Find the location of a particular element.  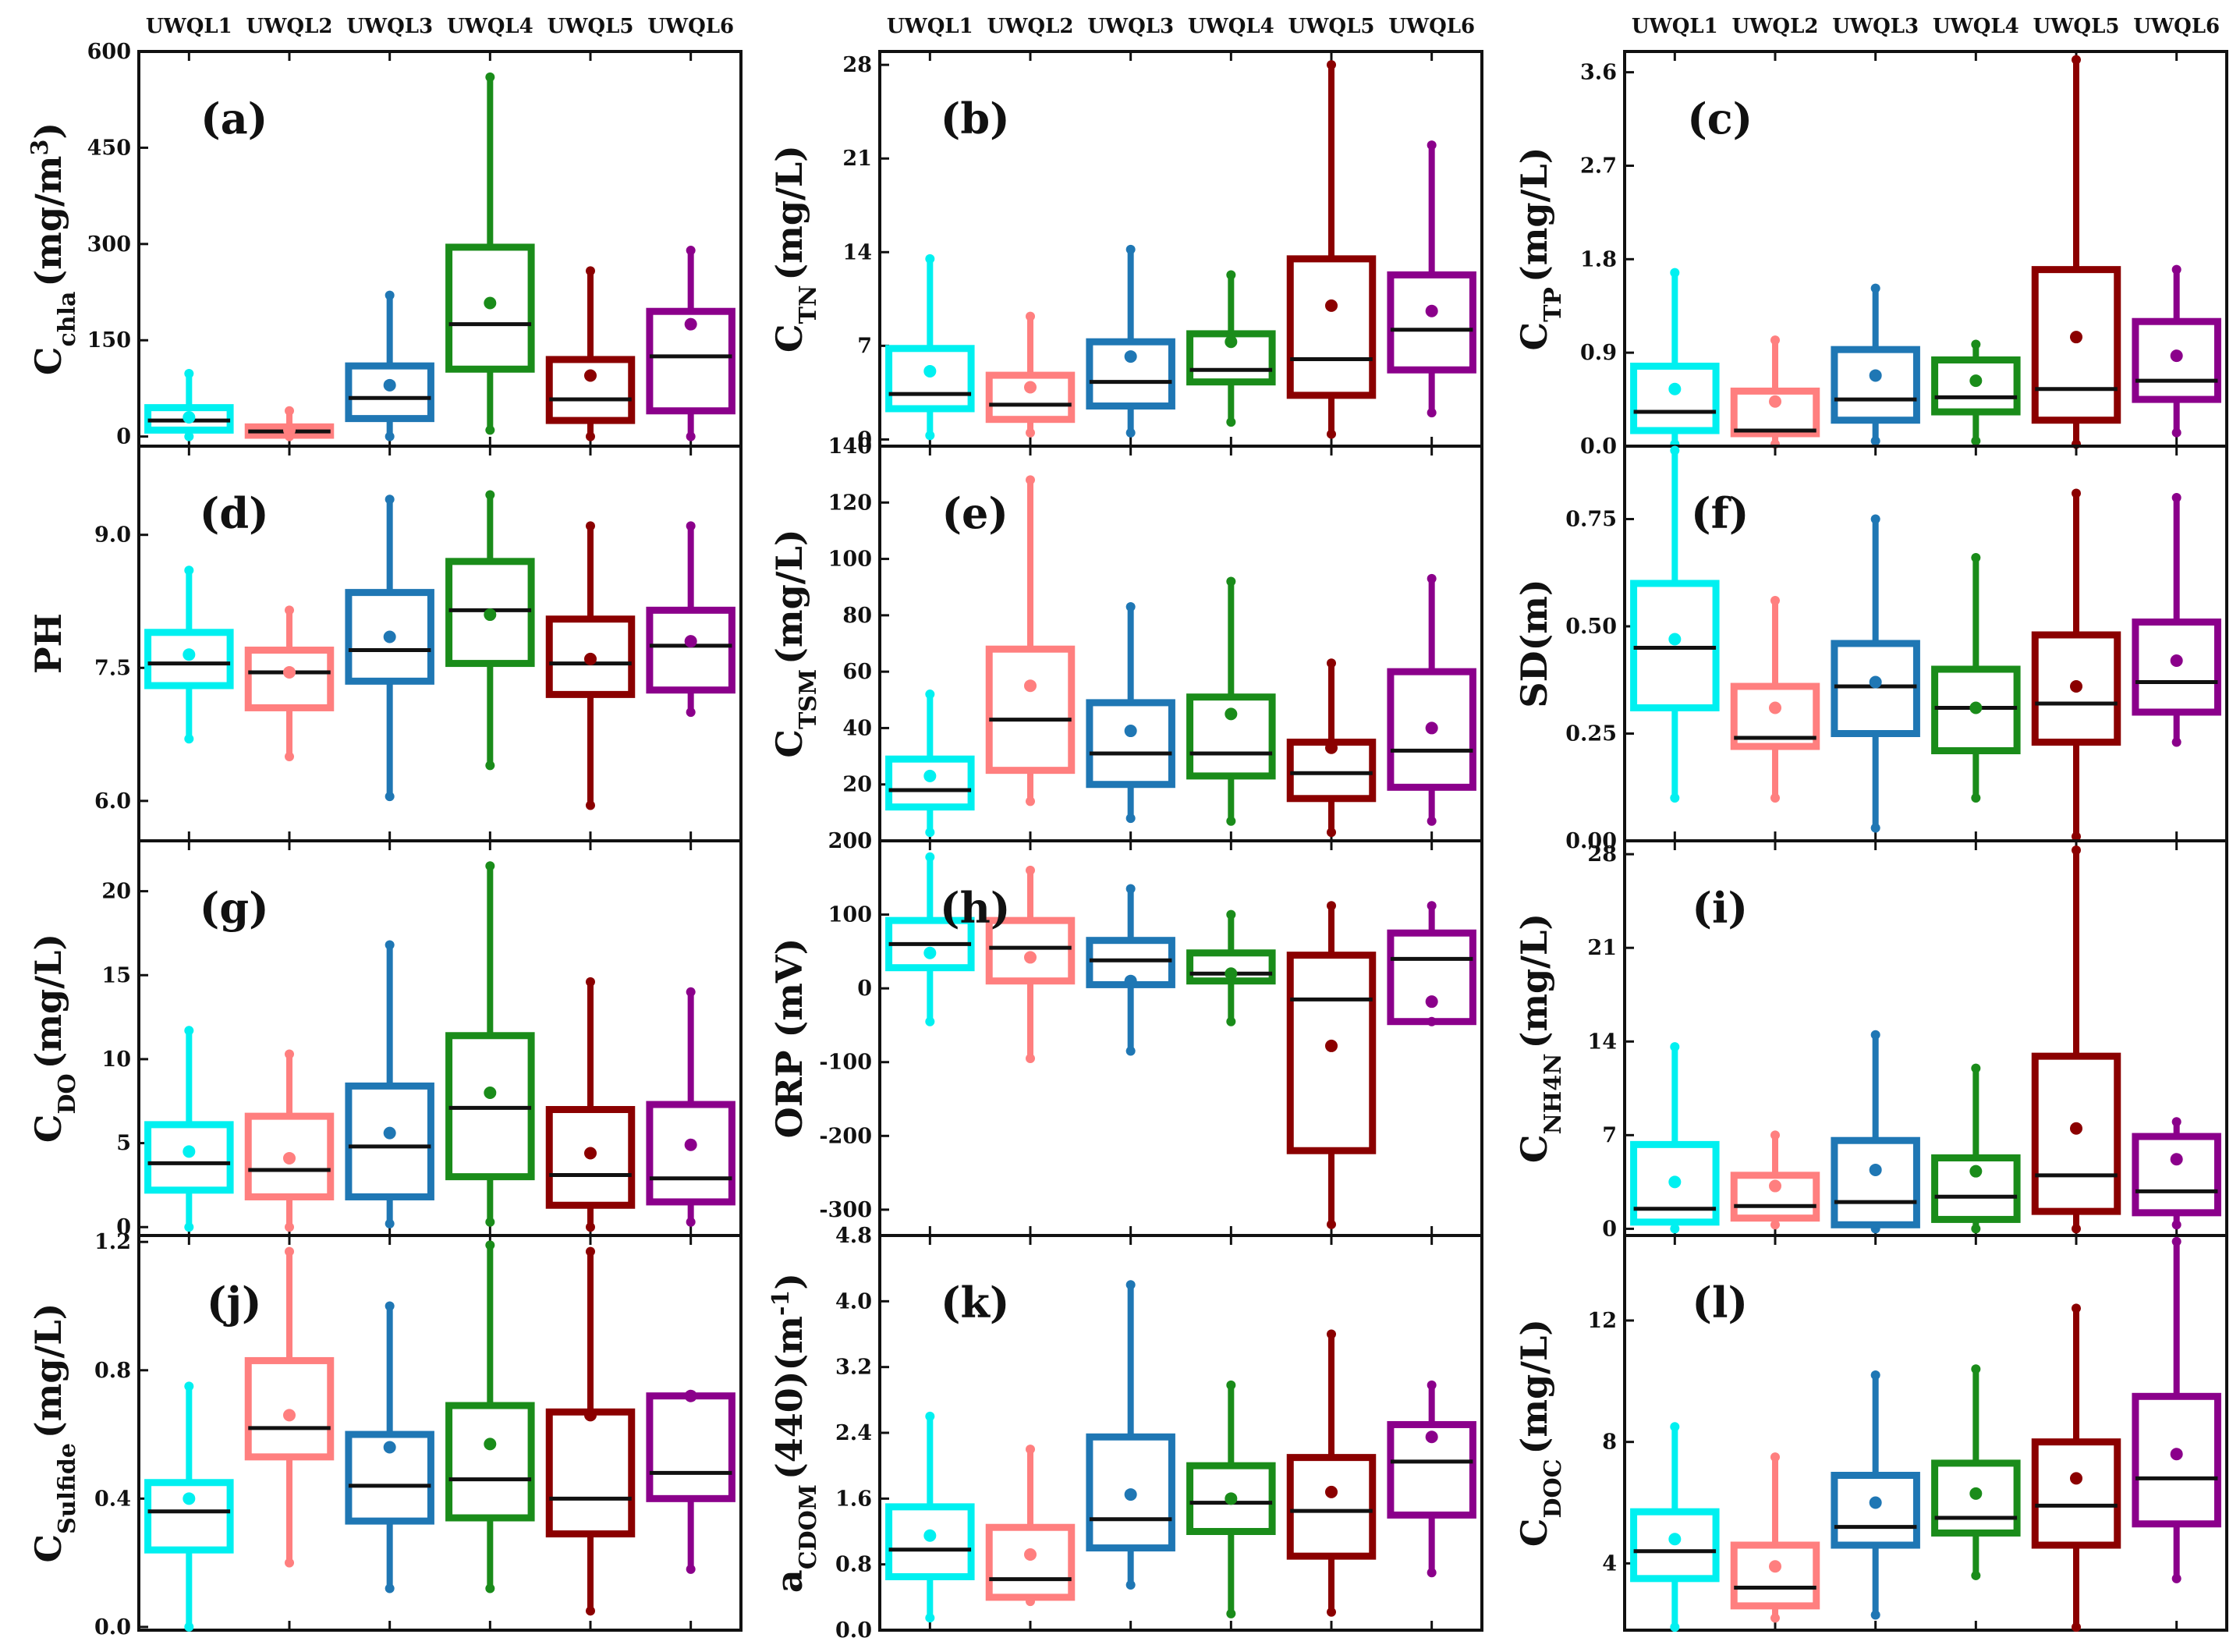

y-axis-label: aCDOM(440)(m-1) is located at coordinates (795, 1433).